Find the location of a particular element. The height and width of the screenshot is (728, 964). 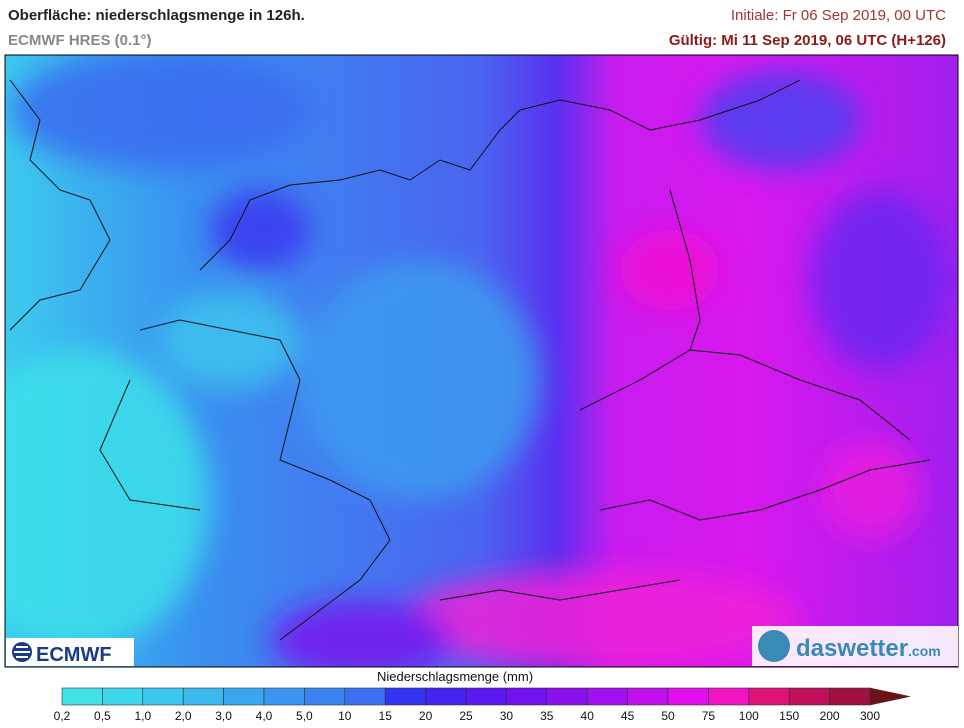

colorbar-extend is located at coordinates (890, 696).